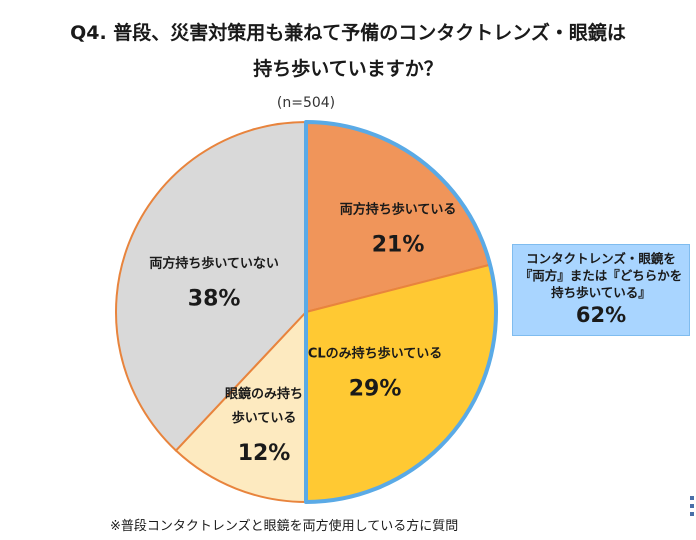  I want to click on slice-label: 眼鏡のみ持ち, so click(264, 394).